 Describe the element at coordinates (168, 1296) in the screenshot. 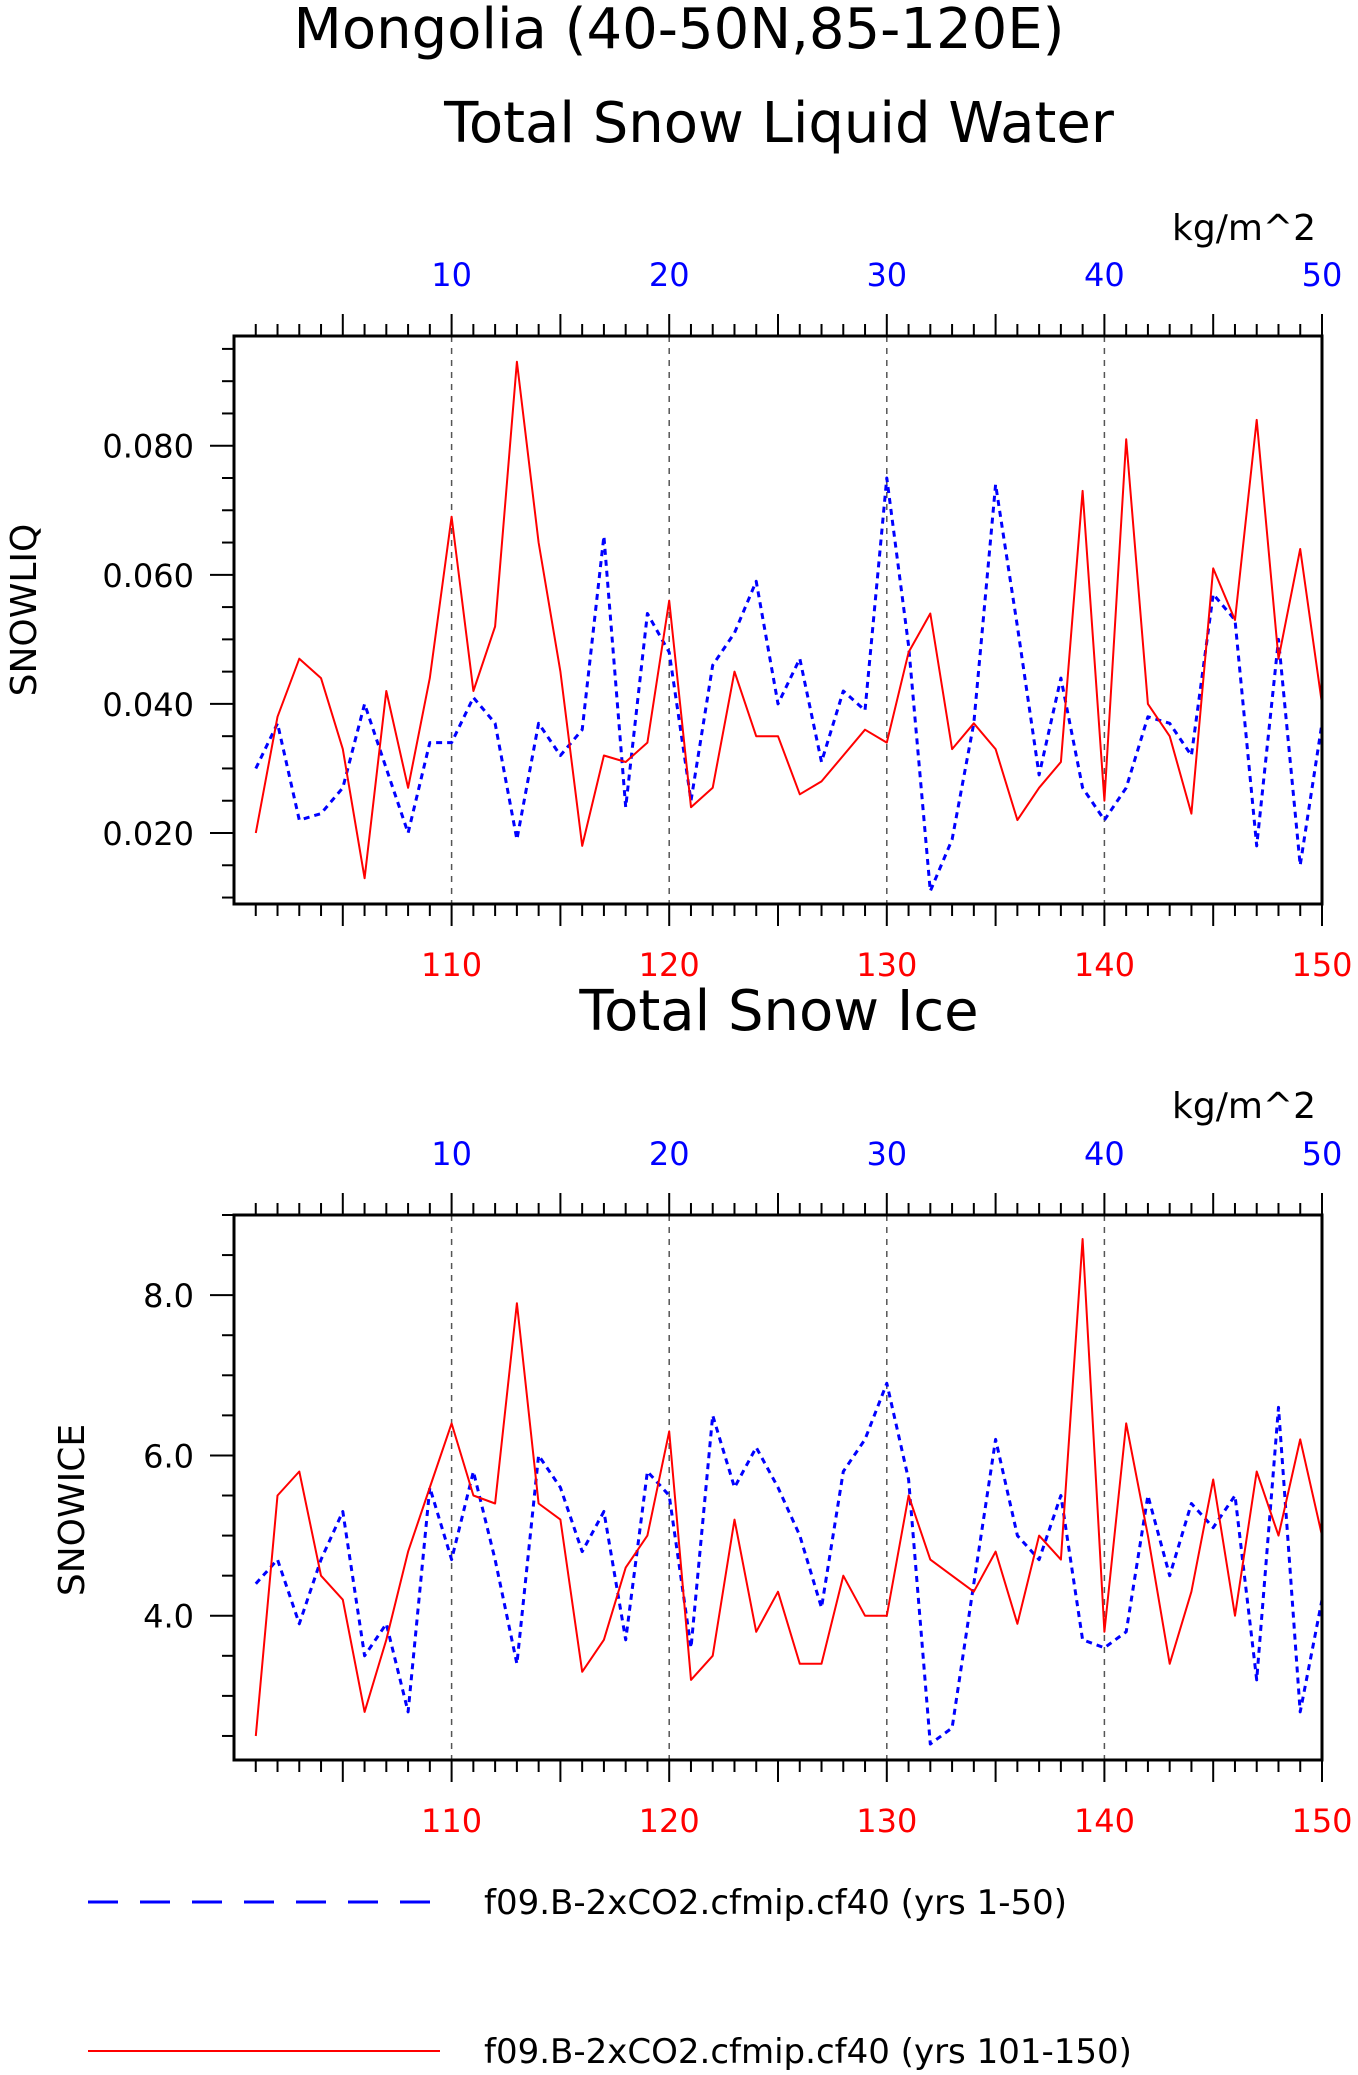

I see `y-tick-label: 8.0` at that location.